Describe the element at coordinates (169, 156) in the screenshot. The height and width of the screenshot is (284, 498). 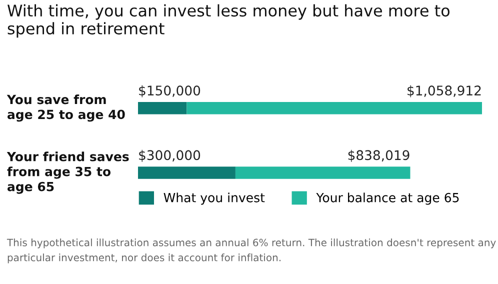
I see `data-label: $300,000` at that location.